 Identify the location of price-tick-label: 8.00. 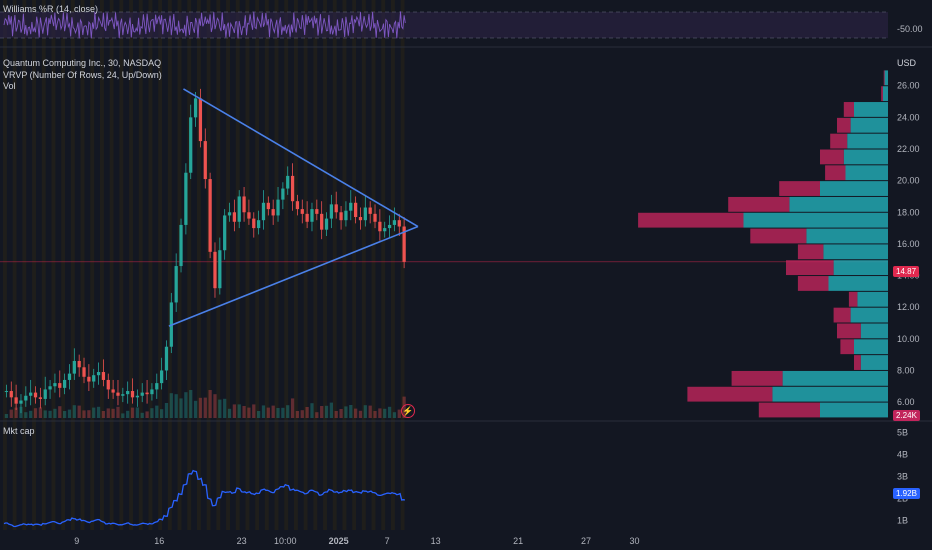
(906, 370).